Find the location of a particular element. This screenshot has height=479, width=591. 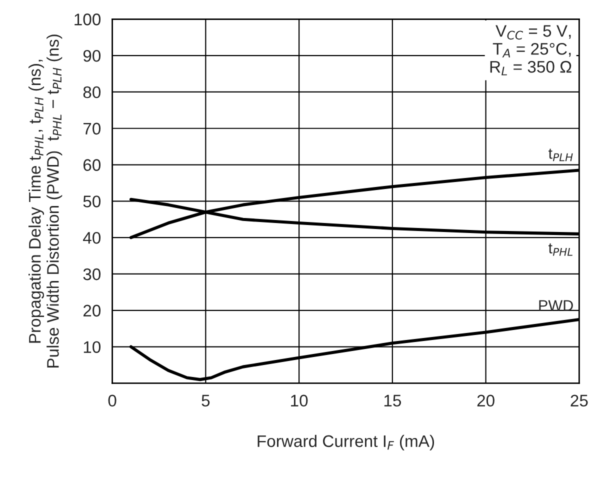

series-label: t$_{PLH}$ is located at coordinates (560, 155).